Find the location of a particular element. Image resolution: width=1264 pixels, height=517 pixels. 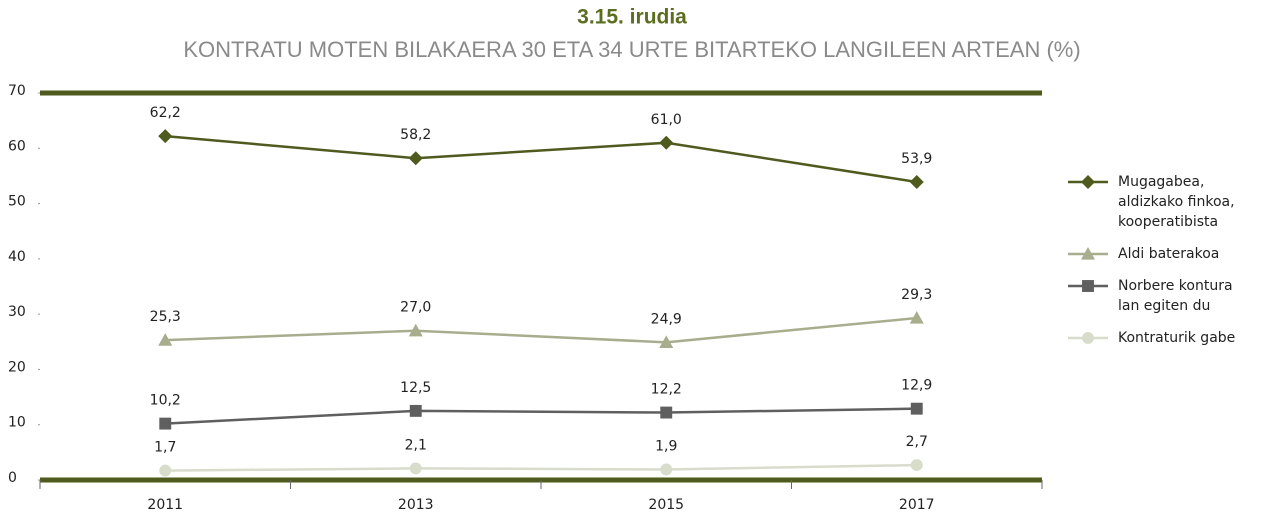

legend-entry: Kontraturik gabe is located at coordinates (1161, 338).